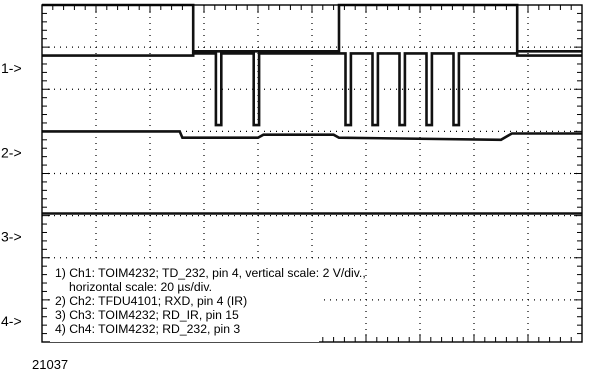 The image size is (595, 375). I want to click on channel-marker-2: 2->, so click(11, 152).